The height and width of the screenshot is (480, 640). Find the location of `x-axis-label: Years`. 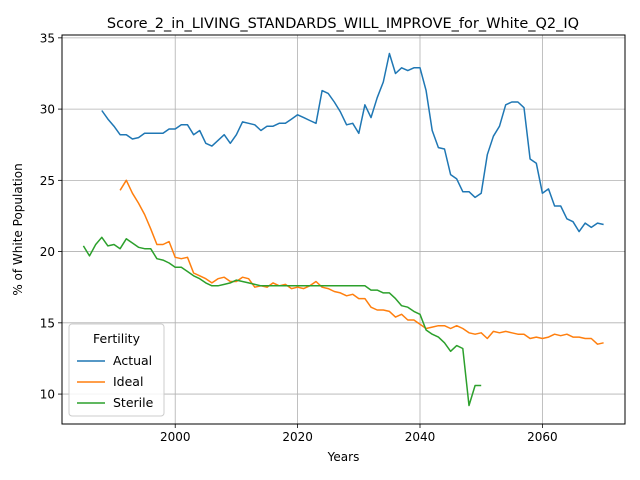

x-axis-label: Years is located at coordinates (343, 457).